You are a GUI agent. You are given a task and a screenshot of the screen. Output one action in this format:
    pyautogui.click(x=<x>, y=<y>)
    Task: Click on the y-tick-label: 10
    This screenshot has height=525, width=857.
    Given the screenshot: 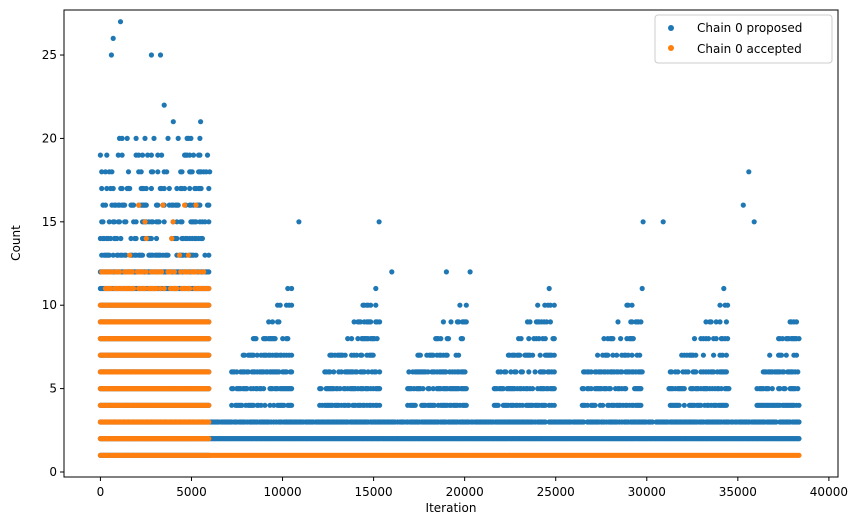 What is the action you would take?
    pyautogui.click(x=49, y=305)
    